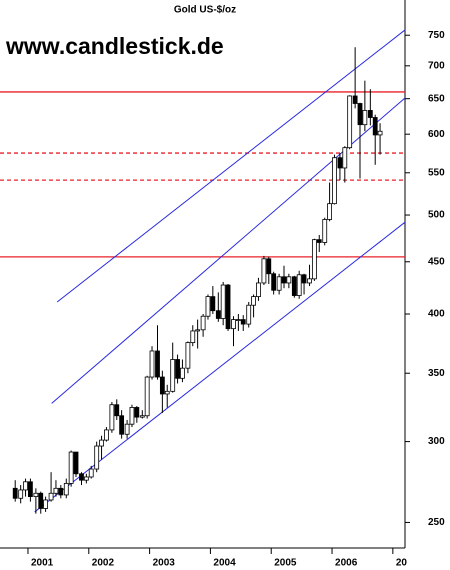 The width and height of the screenshot is (450, 570). I want to click on x-tick-label: 2001, so click(42, 563).